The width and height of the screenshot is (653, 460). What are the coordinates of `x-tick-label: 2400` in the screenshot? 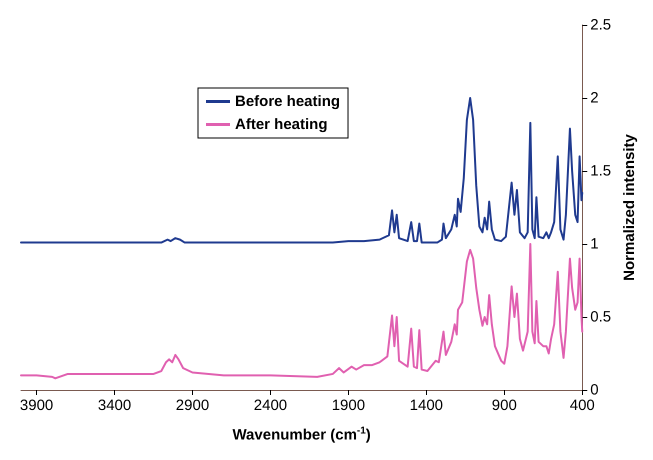 It's located at (271, 405).